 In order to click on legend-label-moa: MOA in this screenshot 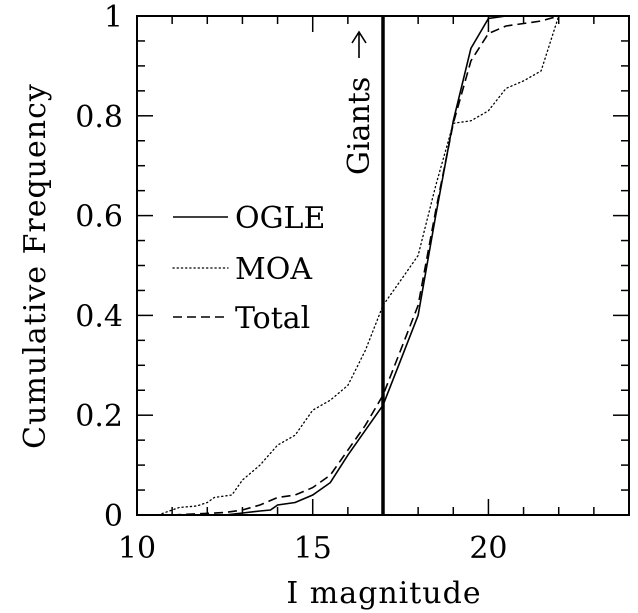, I will do `click(273, 269)`.